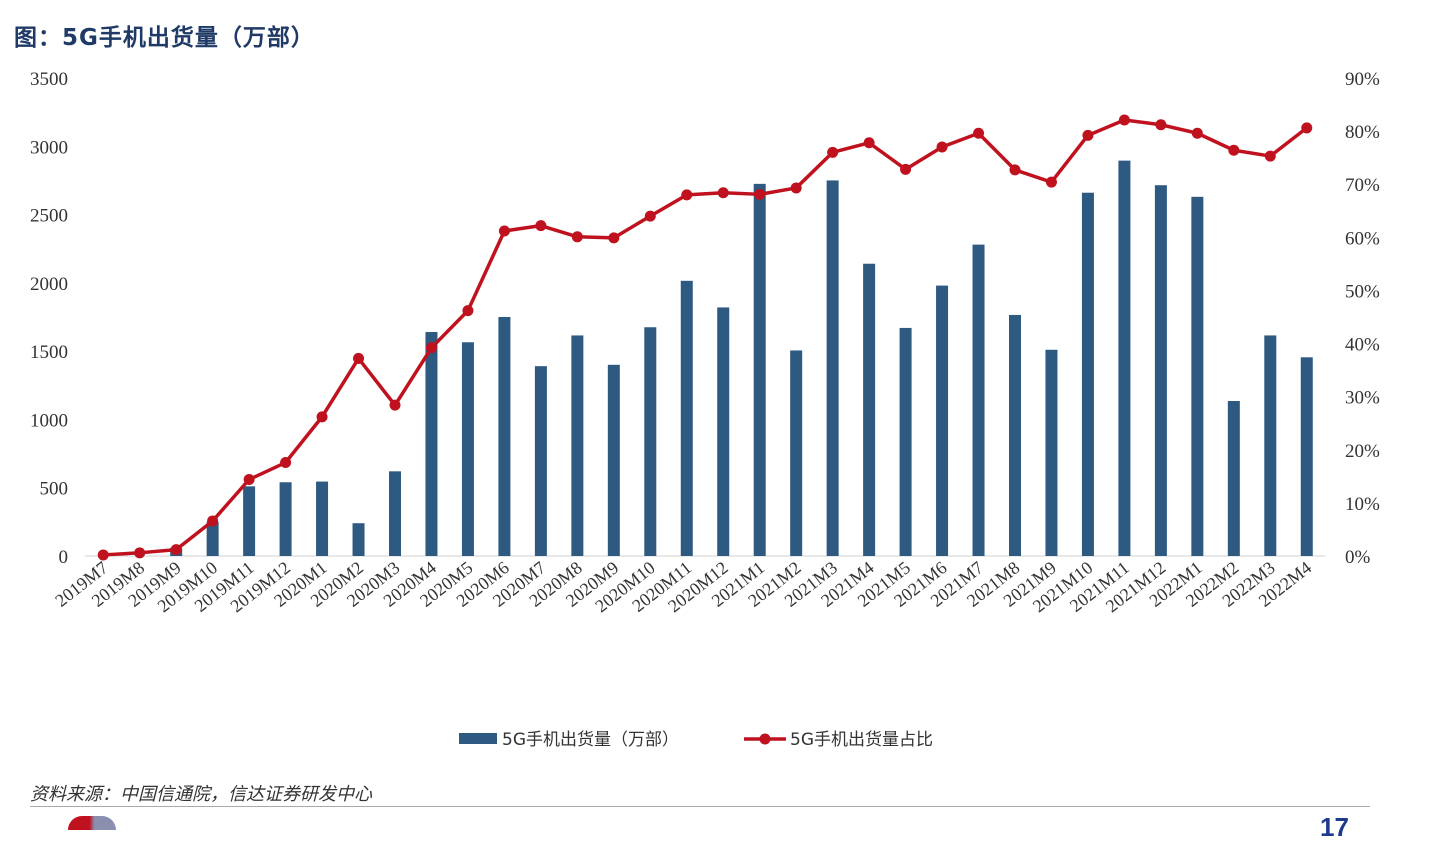 This screenshot has height=843, width=1440. I want to click on share-point-2021M7, so click(979, 133).